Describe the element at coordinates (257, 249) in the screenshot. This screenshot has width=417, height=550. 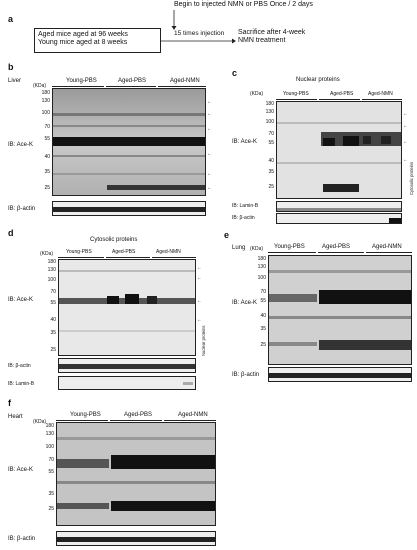
I see `panel-e-kda: (KDa)` at that location.